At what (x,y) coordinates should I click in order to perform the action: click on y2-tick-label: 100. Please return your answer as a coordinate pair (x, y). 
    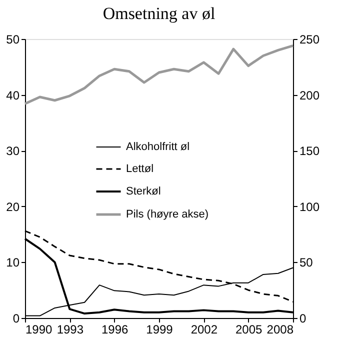
    Looking at the image, I should click on (310, 207).